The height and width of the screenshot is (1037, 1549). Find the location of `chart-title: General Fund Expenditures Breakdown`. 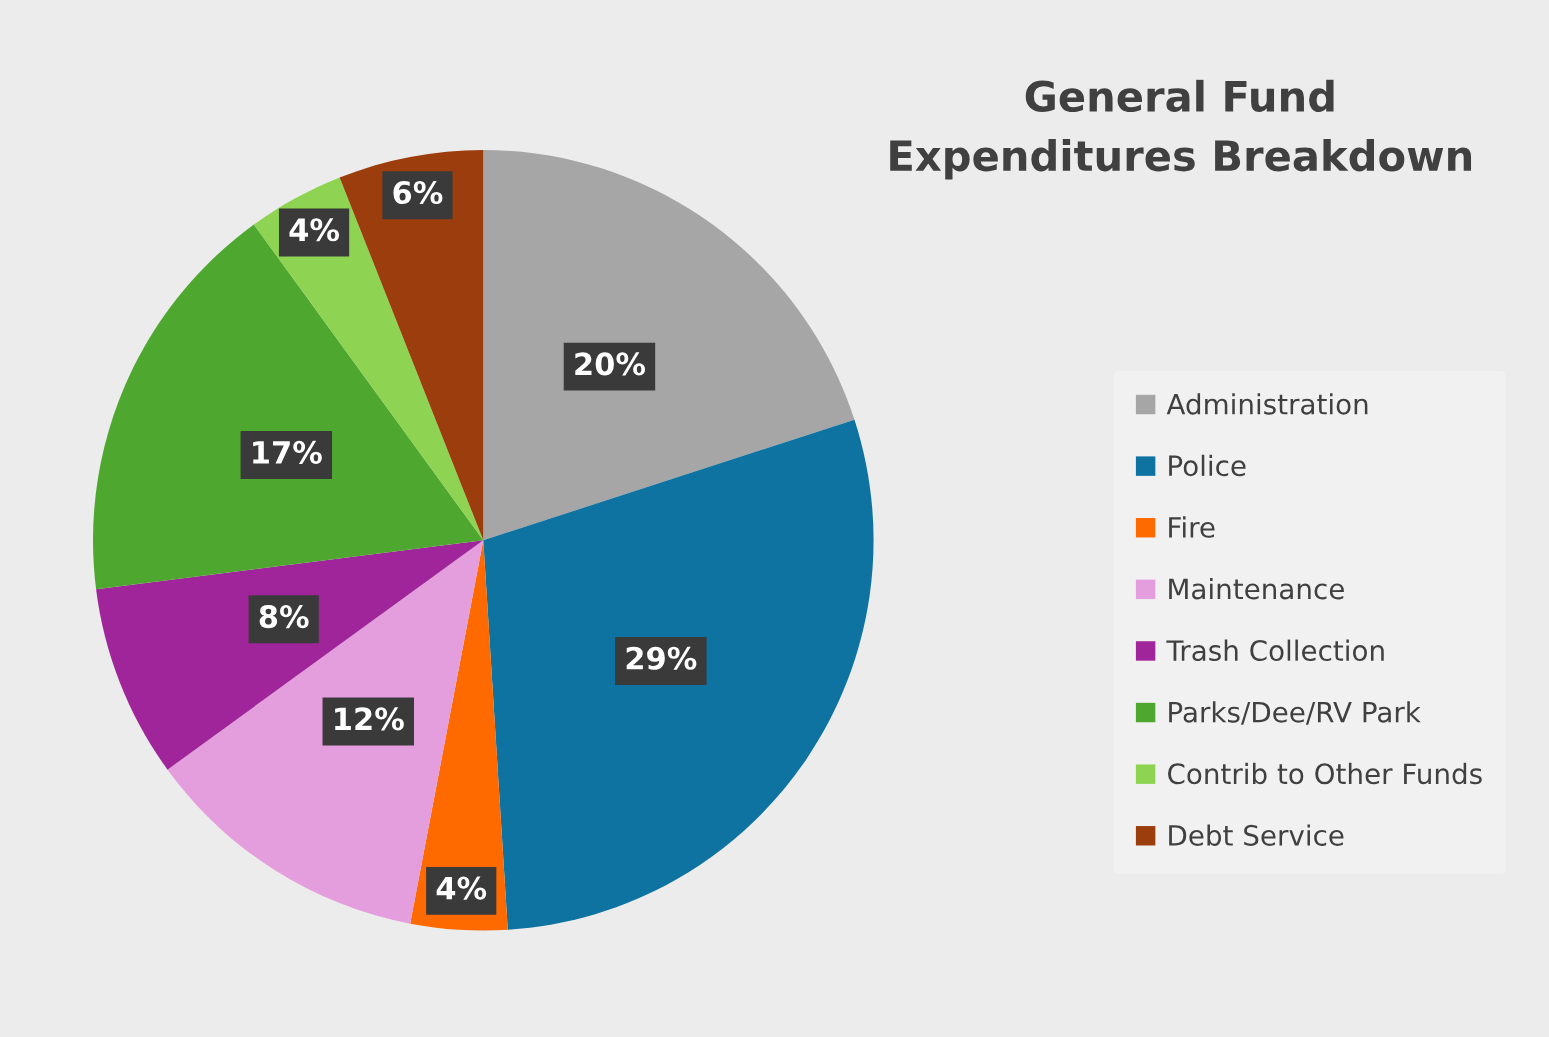

chart-title: General Fund Expenditures Breakdown is located at coordinates (1181, 129).